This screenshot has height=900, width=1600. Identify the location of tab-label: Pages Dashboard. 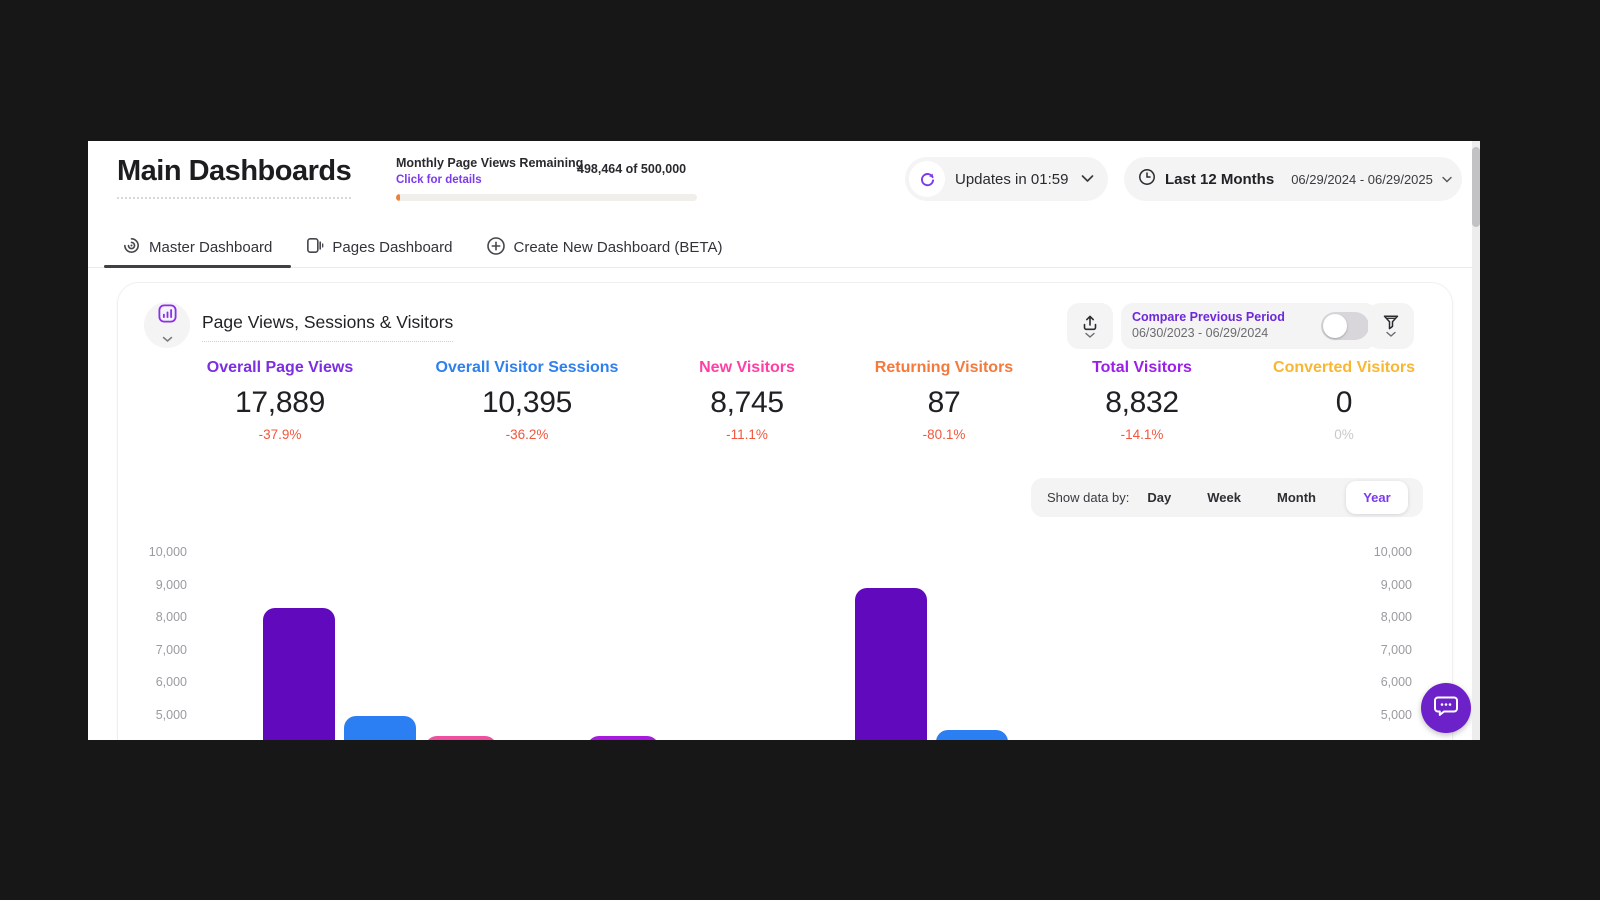
(392, 247).